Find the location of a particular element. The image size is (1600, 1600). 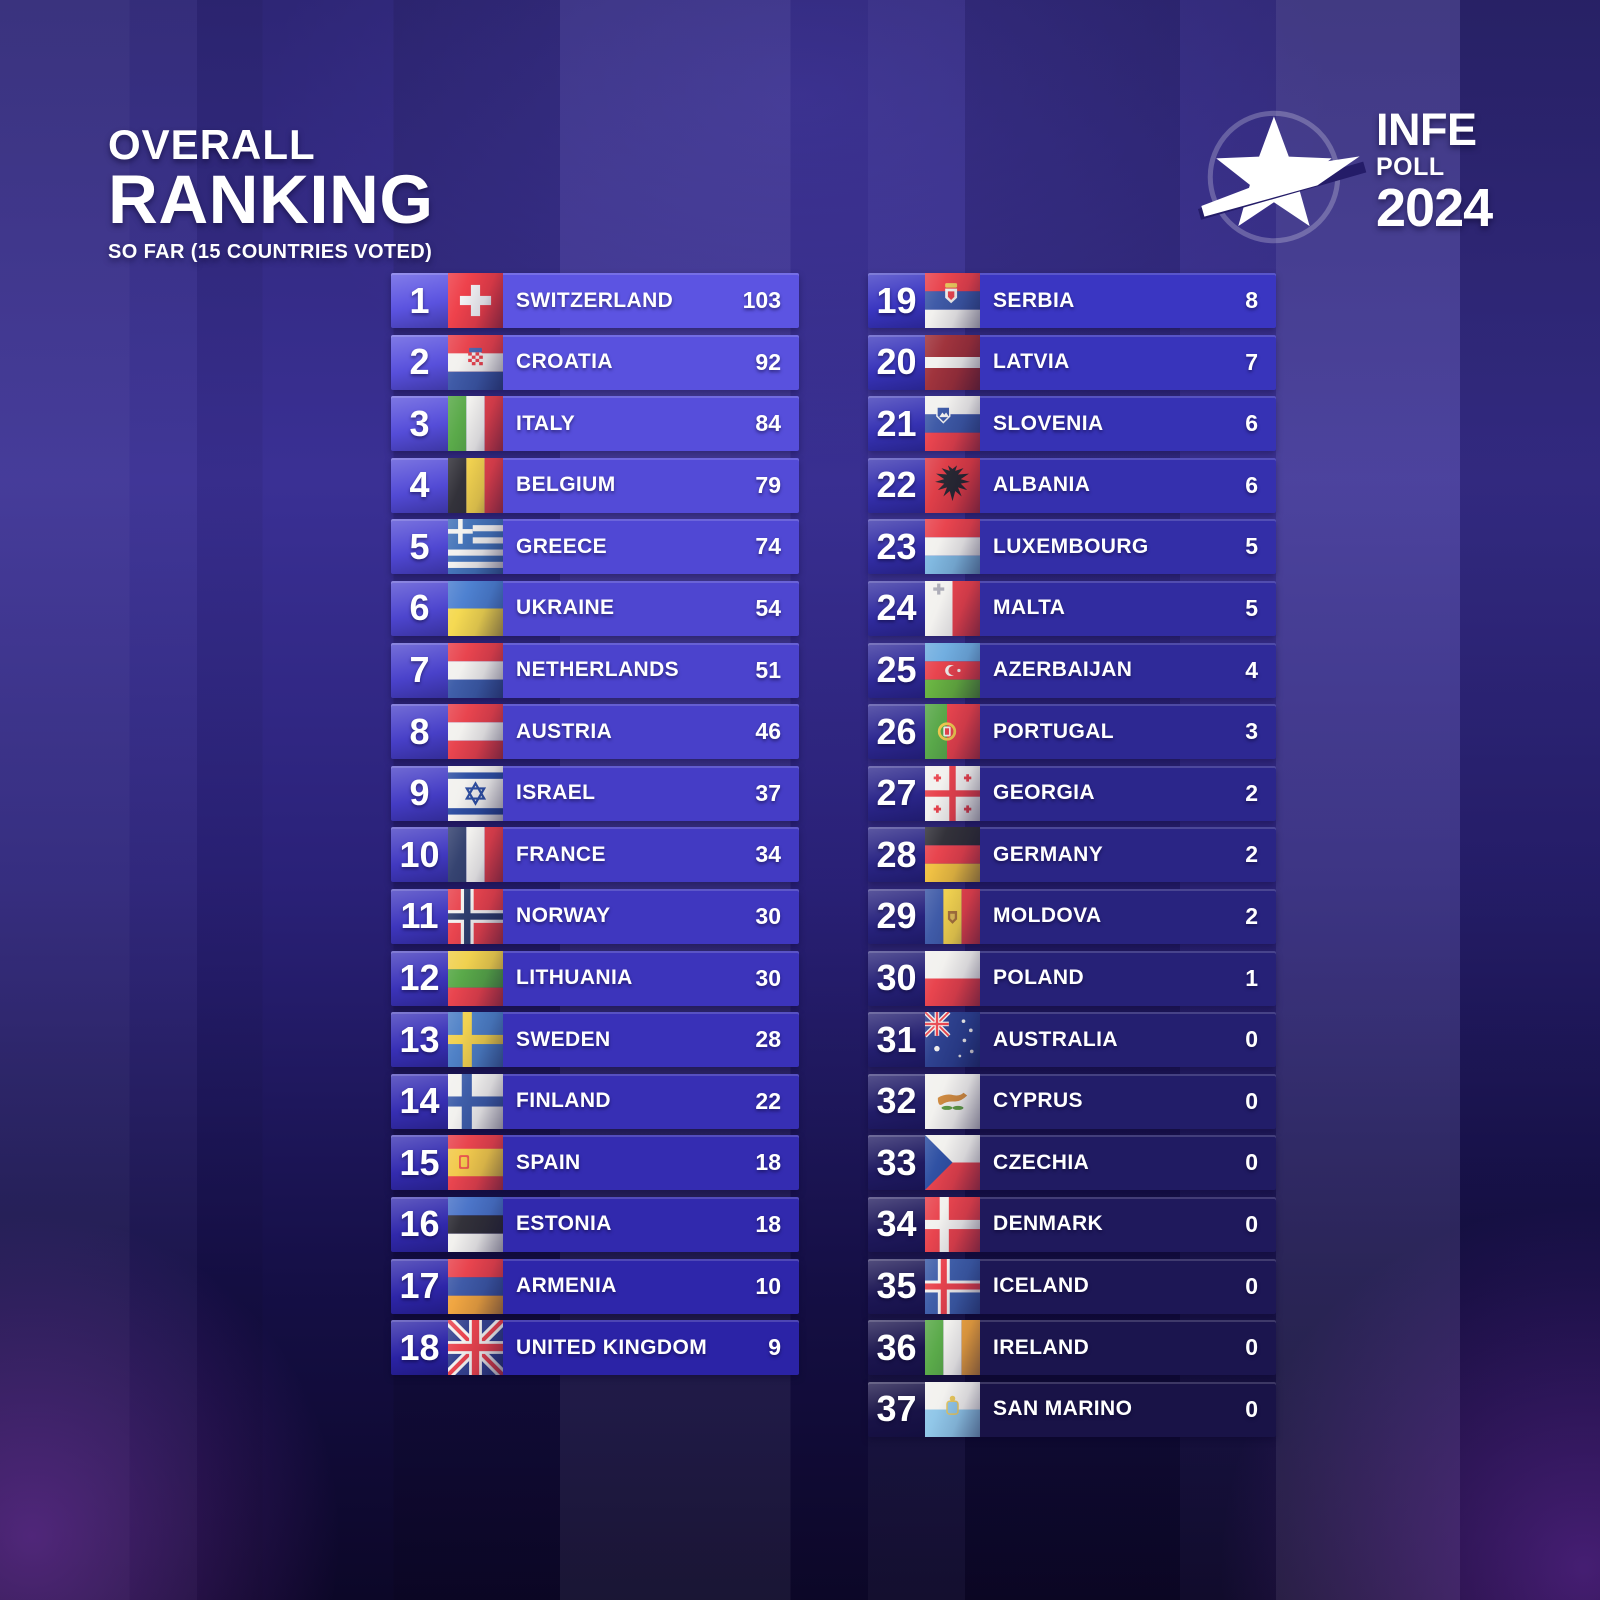

points-value: 8 is located at coordinates (1251, 300).